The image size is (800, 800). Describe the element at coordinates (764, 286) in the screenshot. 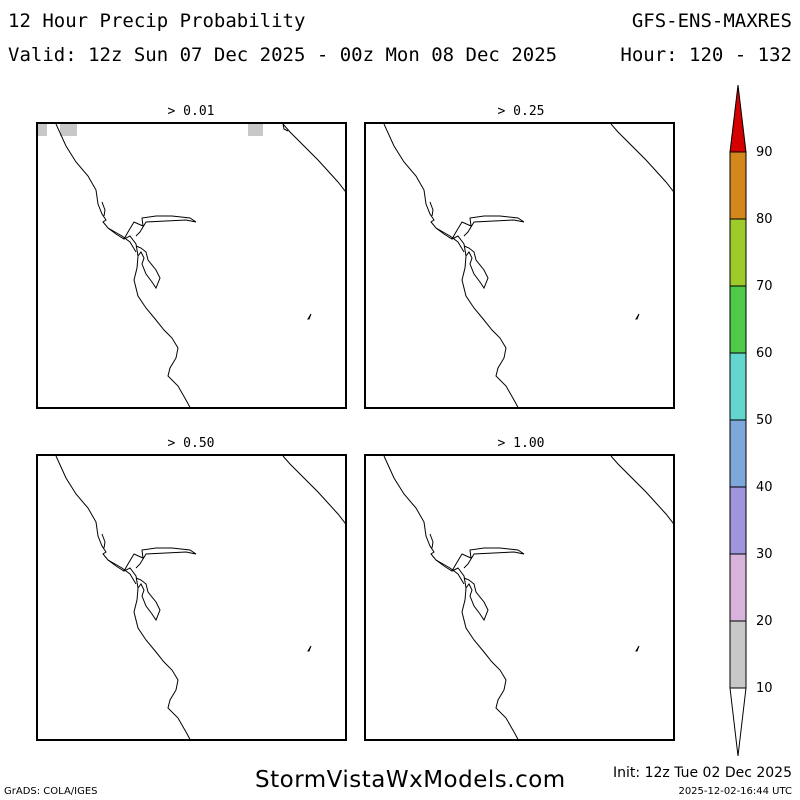

I see `colorbar-label: 70` at that location.